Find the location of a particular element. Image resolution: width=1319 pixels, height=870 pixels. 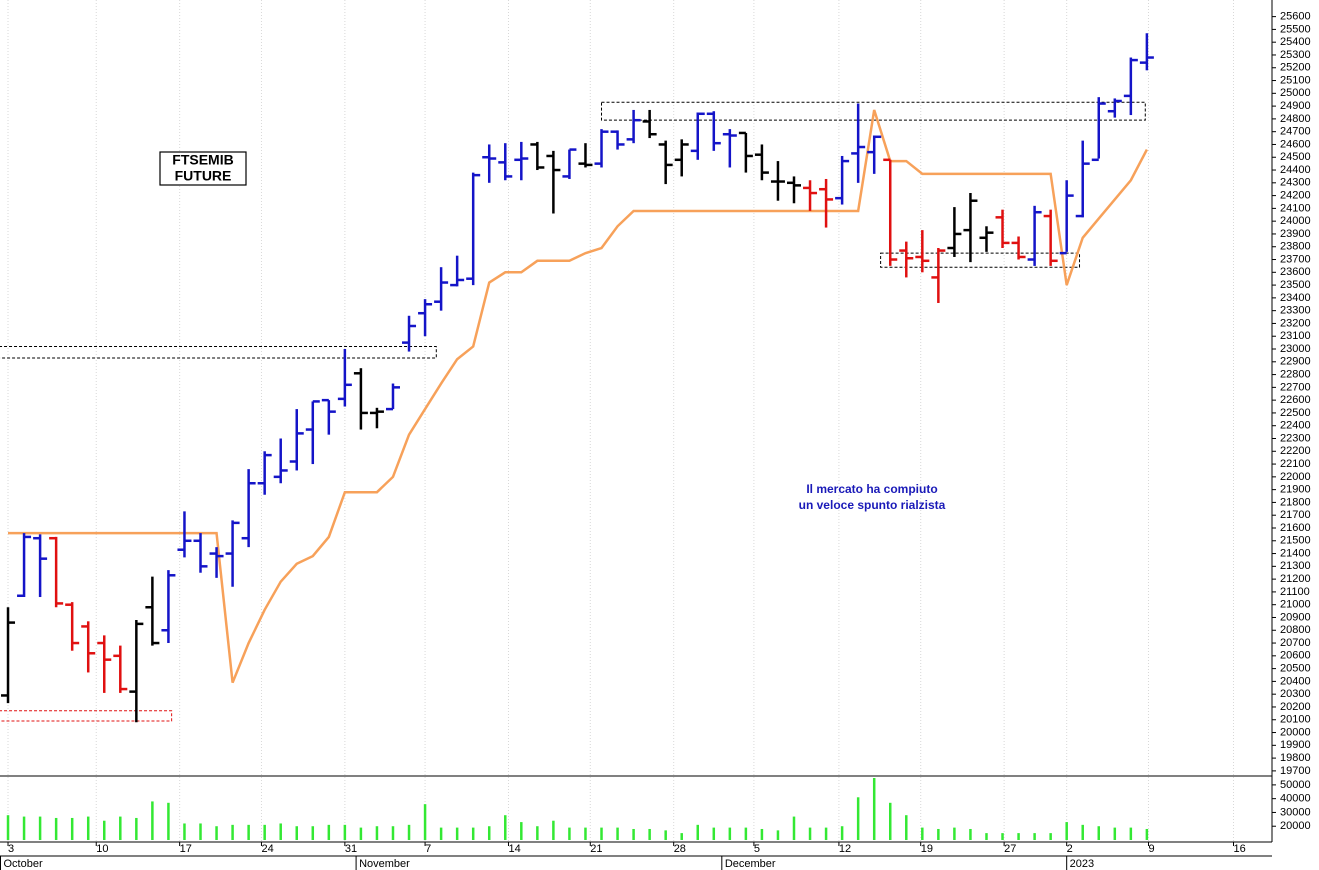

y-tick-label: 19800 is located at coordinates (1295, 758).